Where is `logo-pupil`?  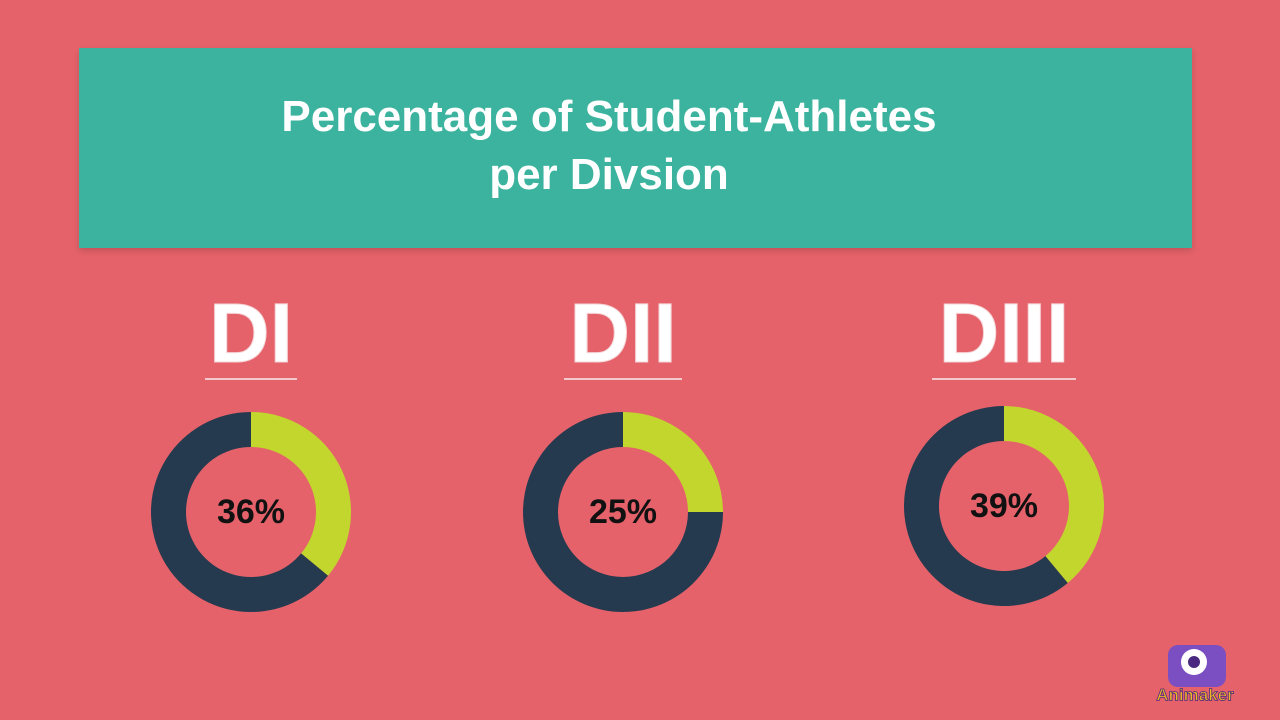
logo-pupil is located at coordinates (1194, 662).